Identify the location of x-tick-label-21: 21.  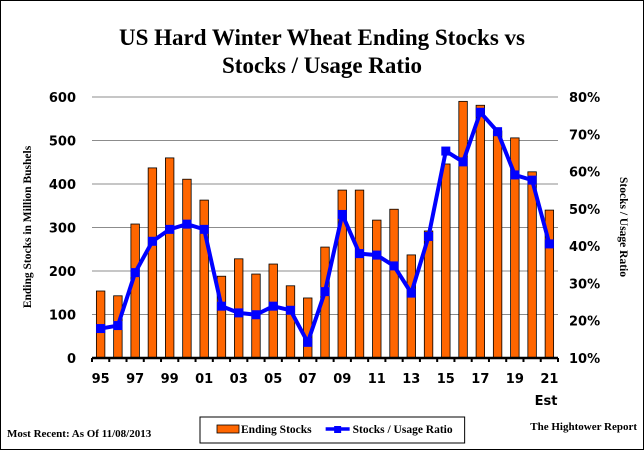
(549, 379).